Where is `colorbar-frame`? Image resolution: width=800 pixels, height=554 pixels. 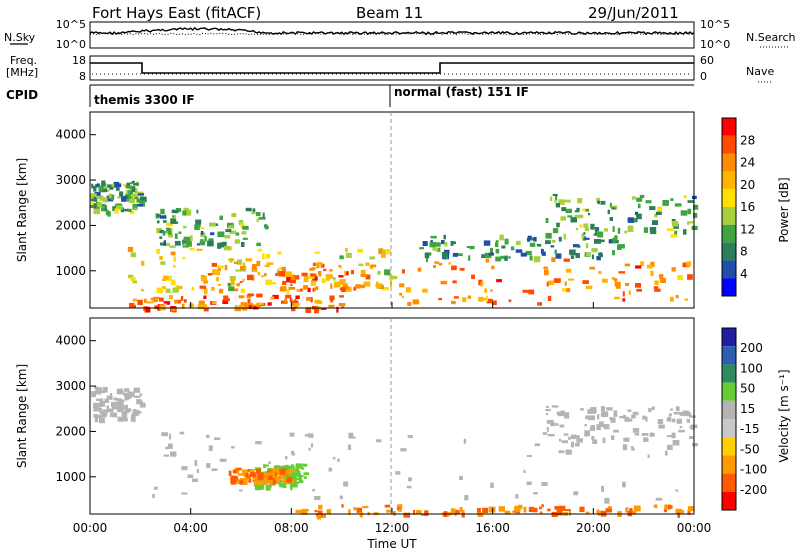 colorbar-frame is located at coordinates (729, 207).